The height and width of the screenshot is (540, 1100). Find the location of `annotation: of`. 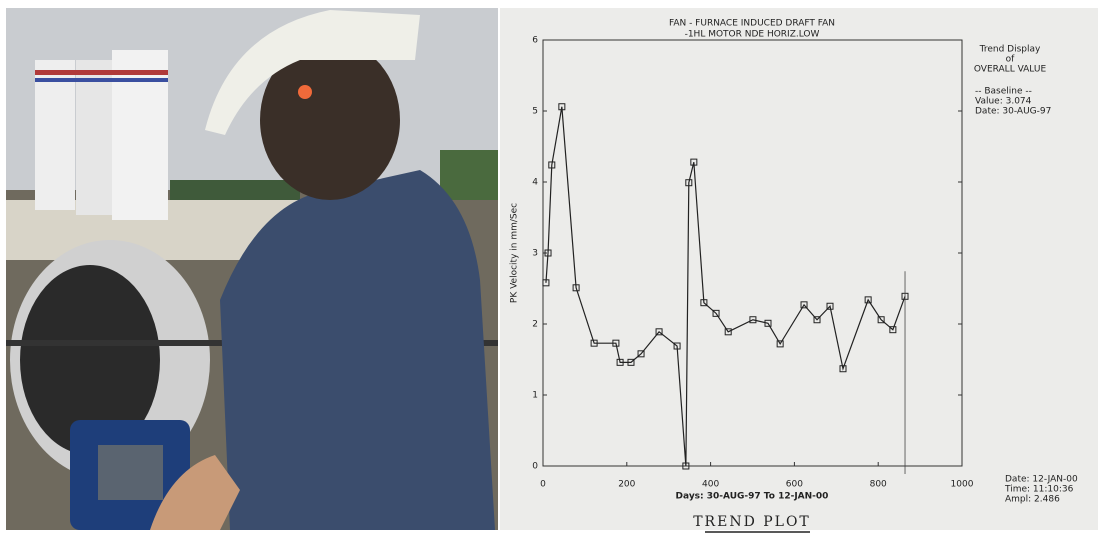

annotation: of is located at coordinates (1011, 60).